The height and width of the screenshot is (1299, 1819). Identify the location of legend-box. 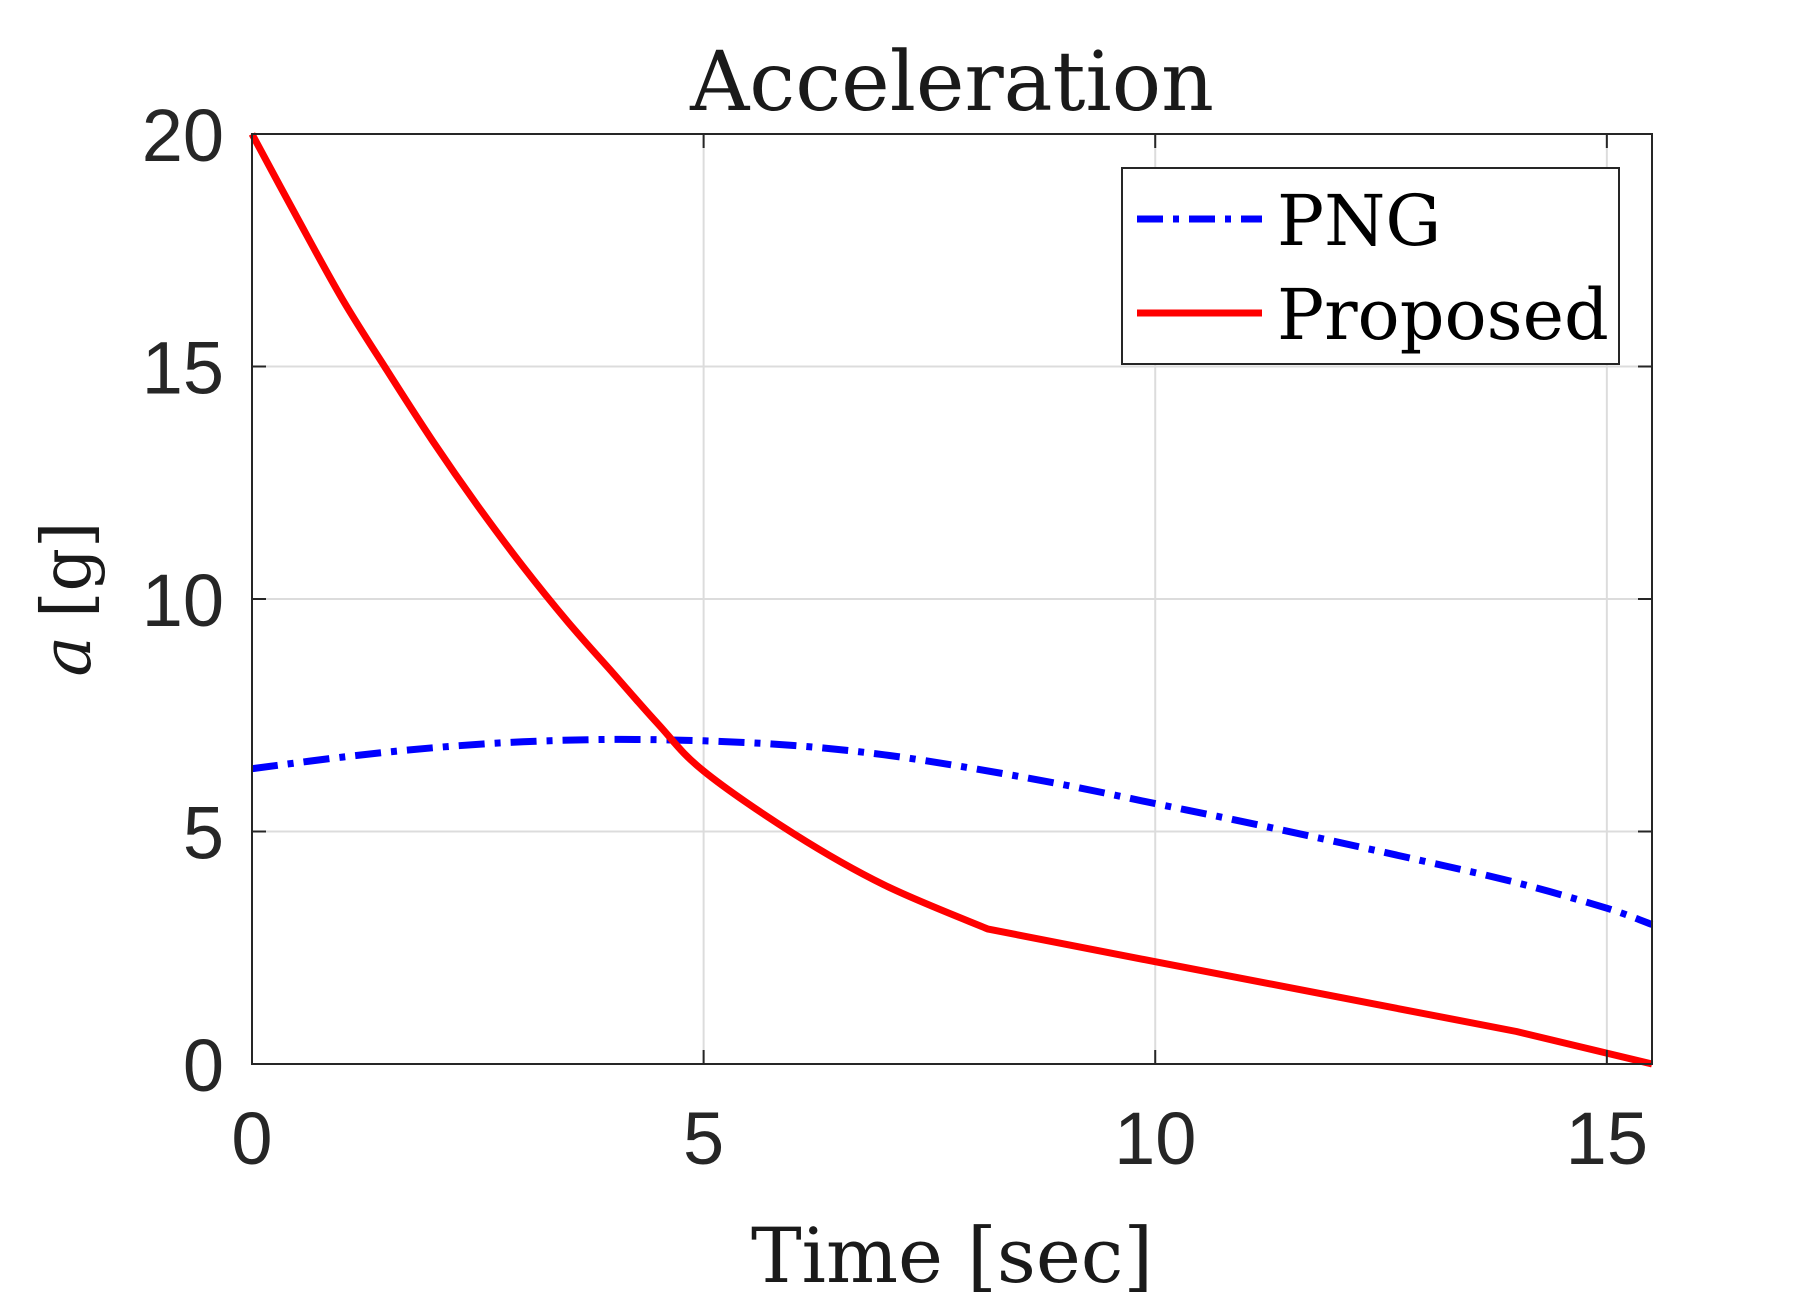
(1370, 266).